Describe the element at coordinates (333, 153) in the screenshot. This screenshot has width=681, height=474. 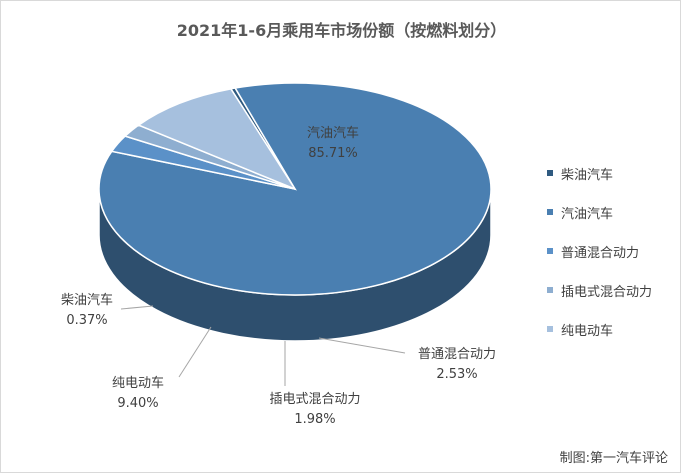
I see `data-label-value: 85.71%` at that location.